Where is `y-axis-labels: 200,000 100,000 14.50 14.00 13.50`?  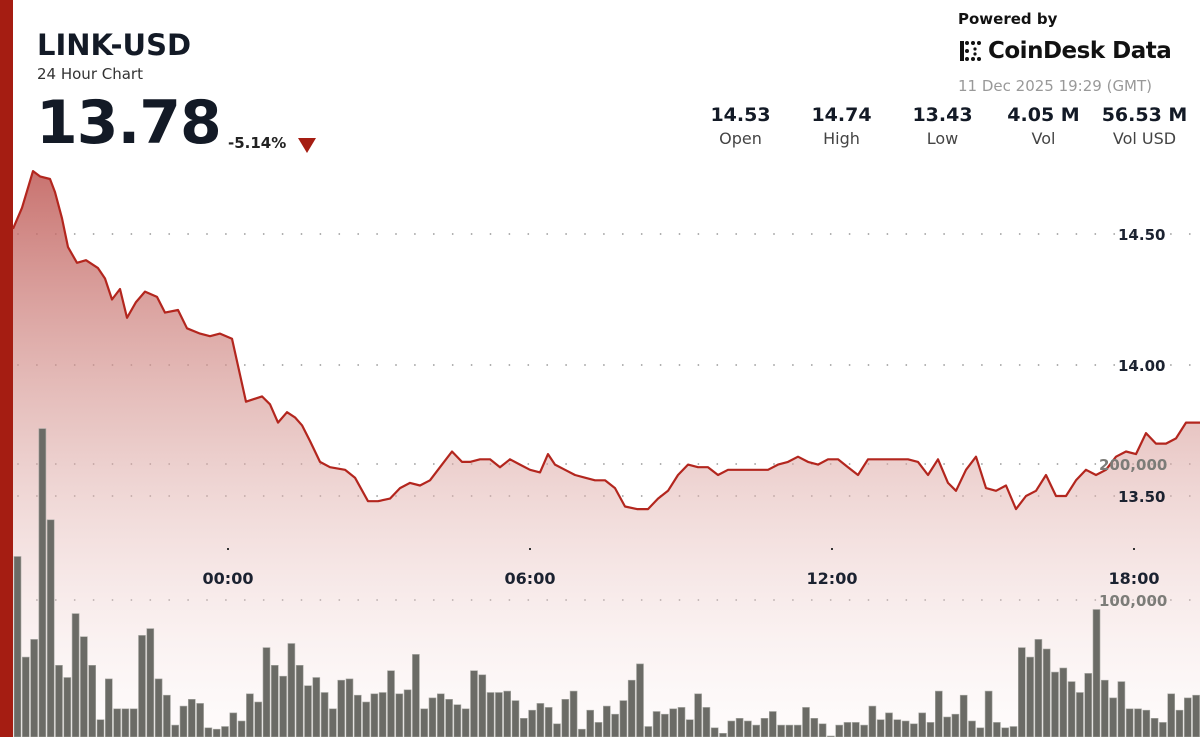 y-axis-labels: 200,000 100,000 14.50 14.00 13.50 is located at coordinates (1133, 418).